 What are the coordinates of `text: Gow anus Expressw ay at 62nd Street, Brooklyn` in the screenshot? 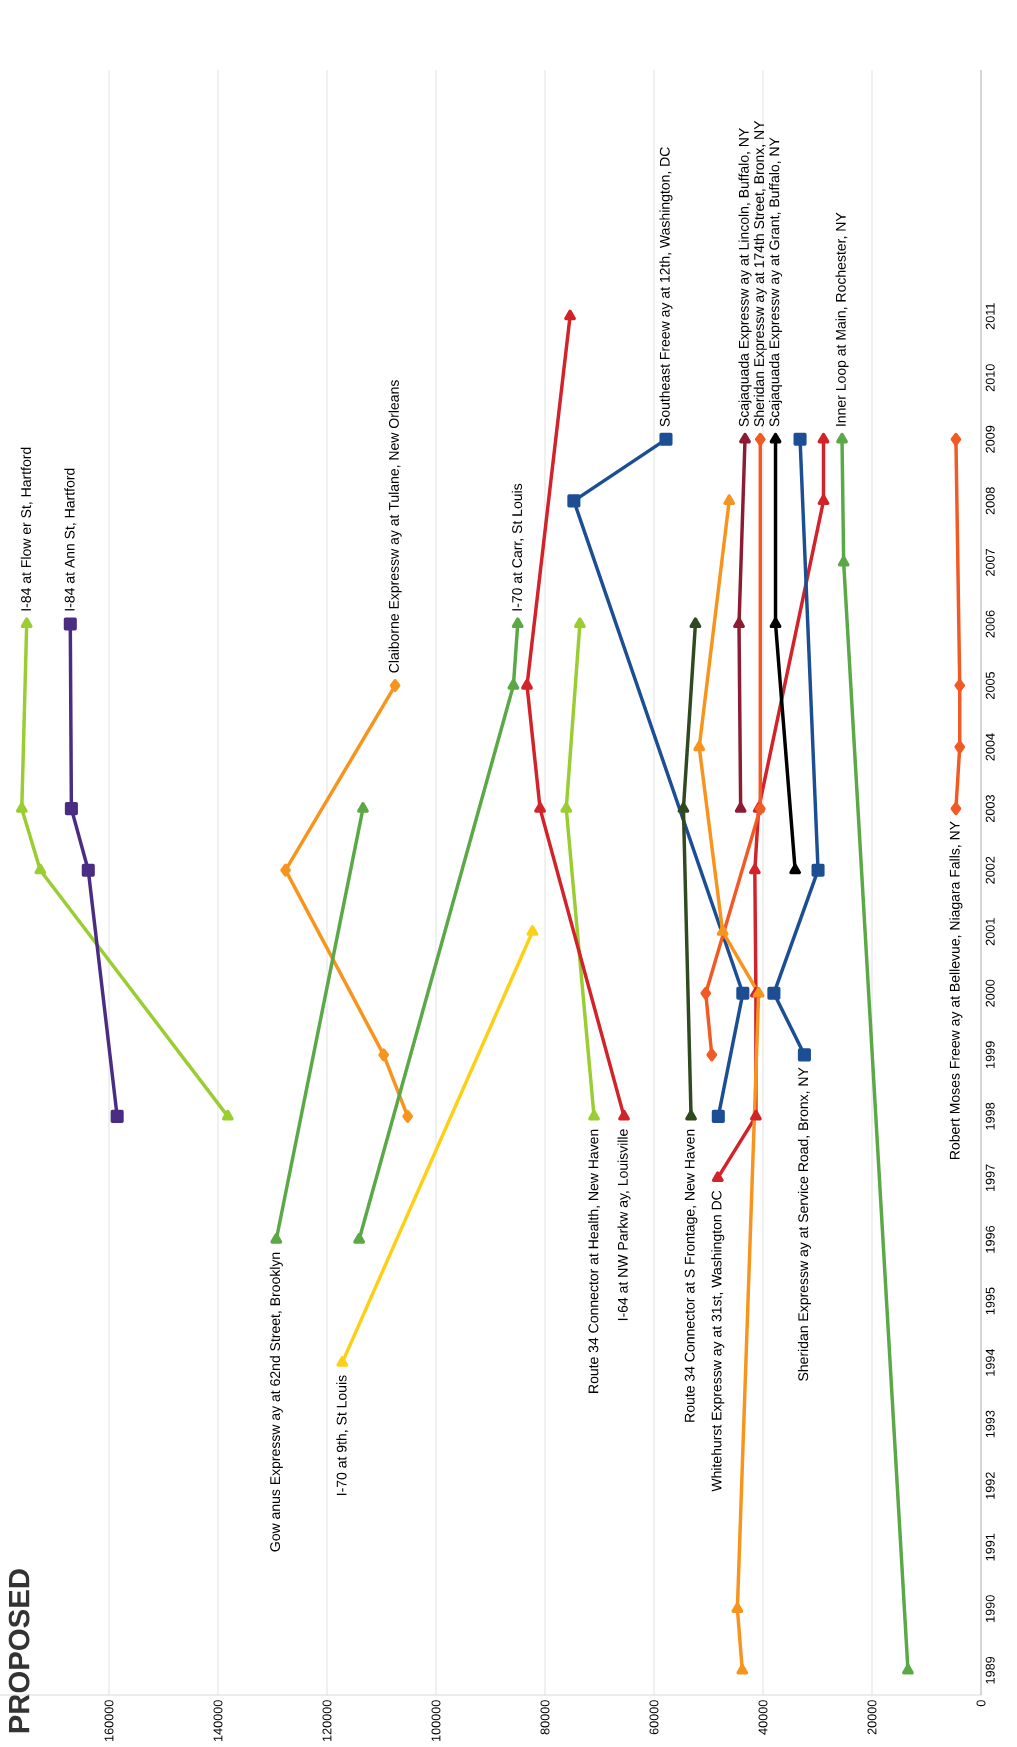 It's located at (276, 1402).